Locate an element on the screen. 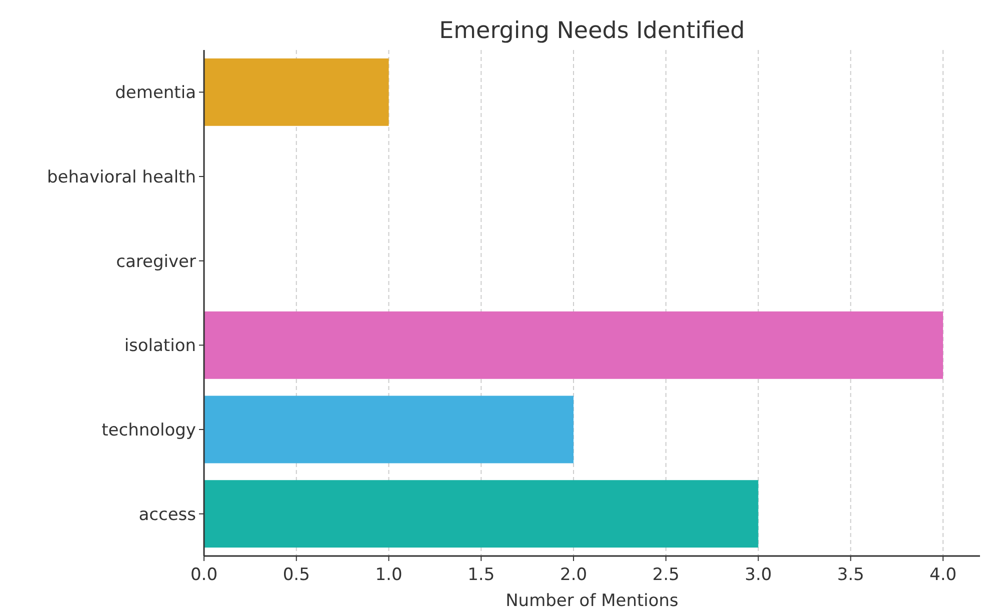 The height and width of the screenshot is (616, 987). x-axis-title: Number of Mentions is located at coordinates (592, 601).